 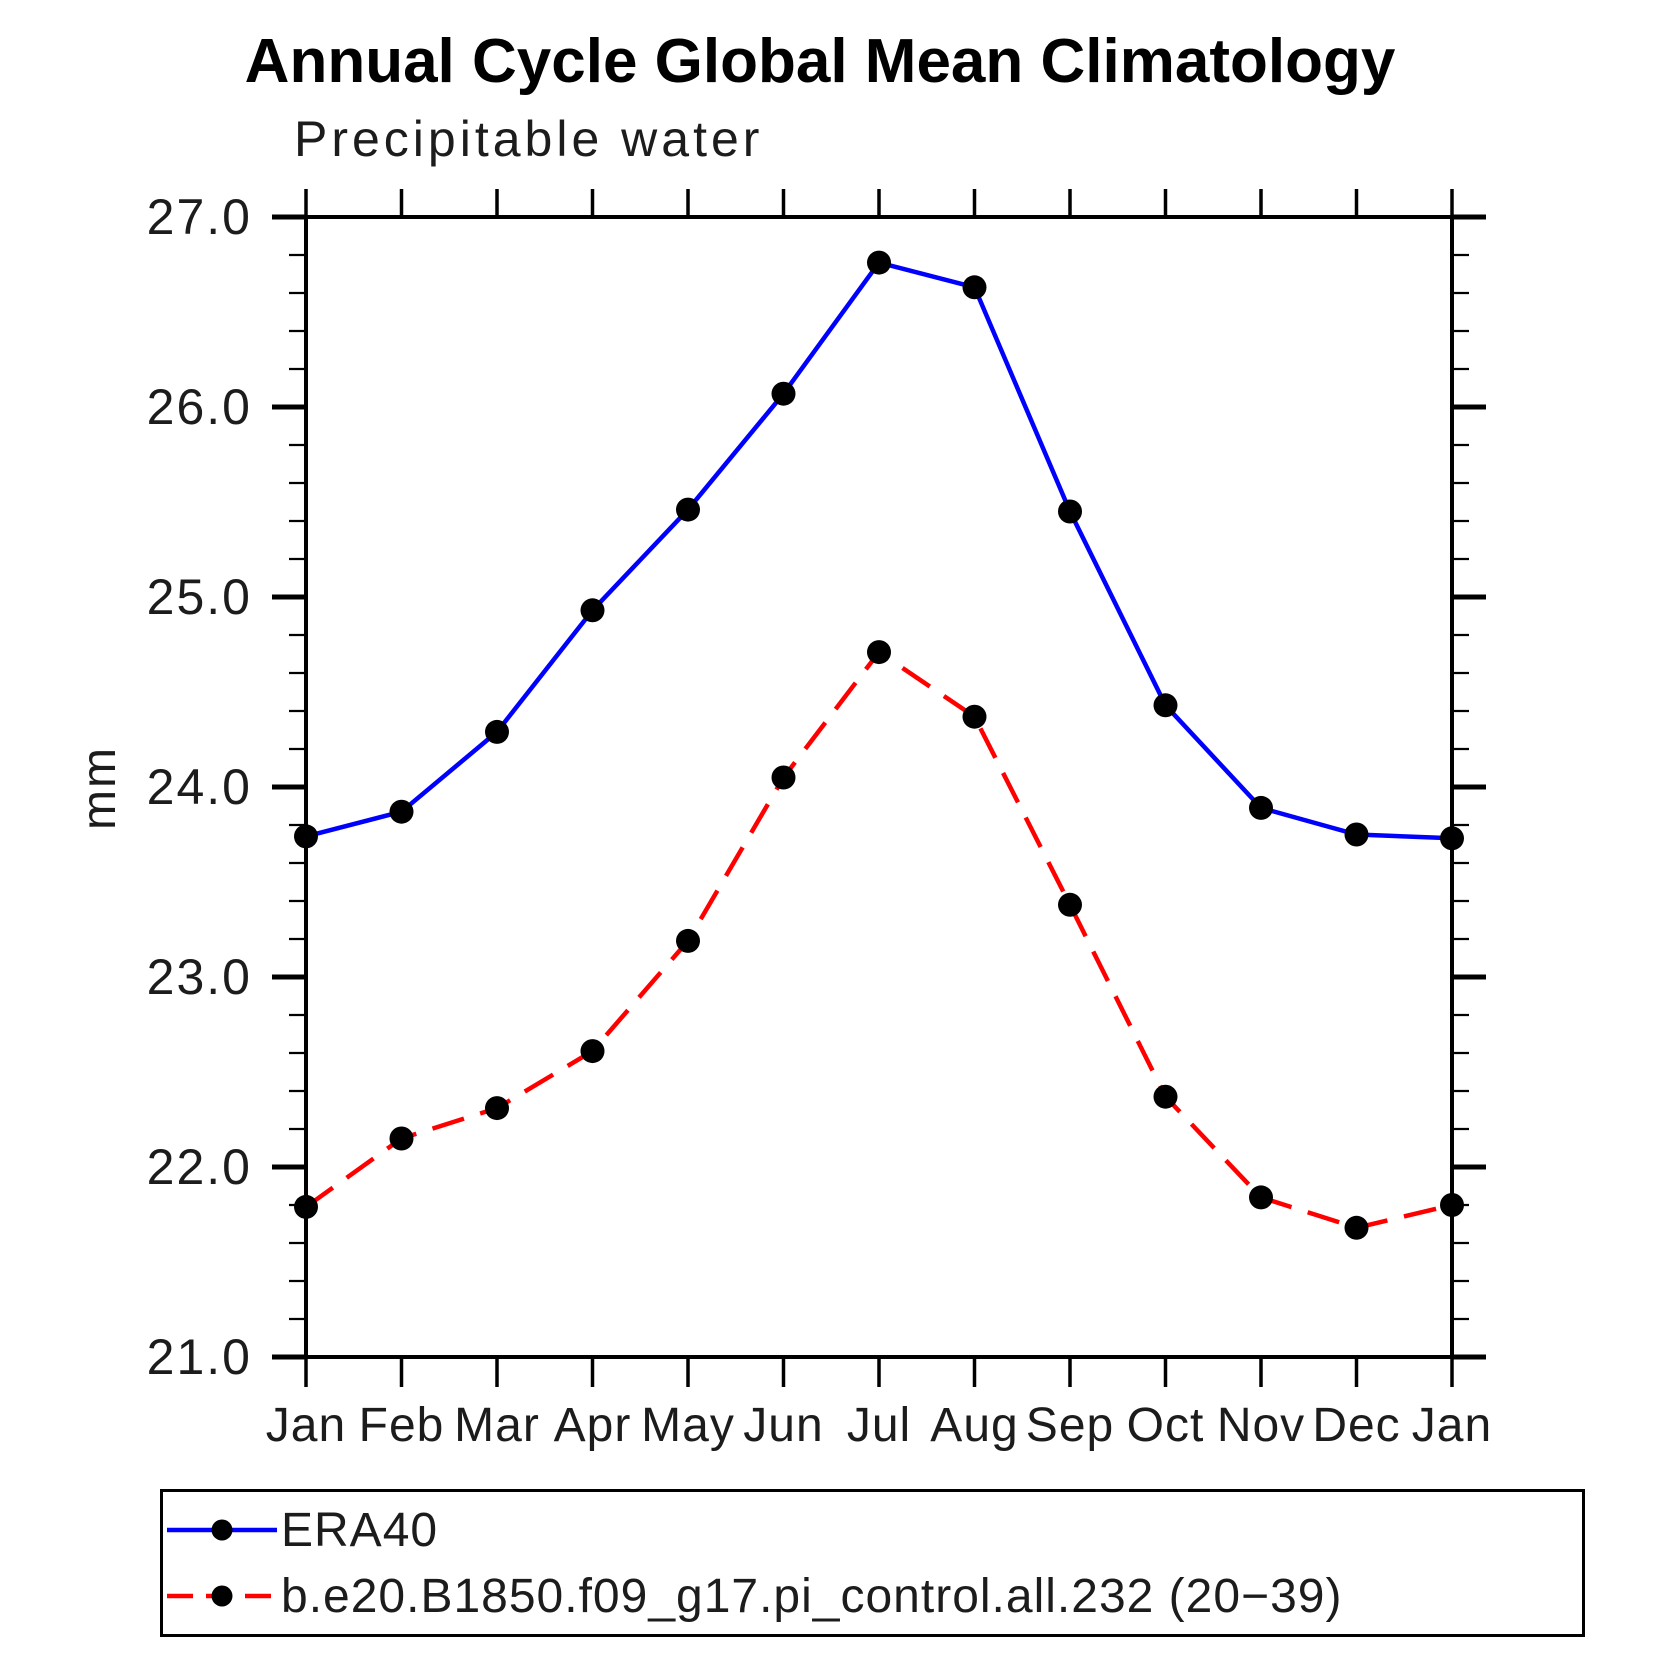 What do you see at coordinates (872, 1530) in the screenshot?
I see `legend-item-era40: ERA40` at bounding box center [872, 1530].